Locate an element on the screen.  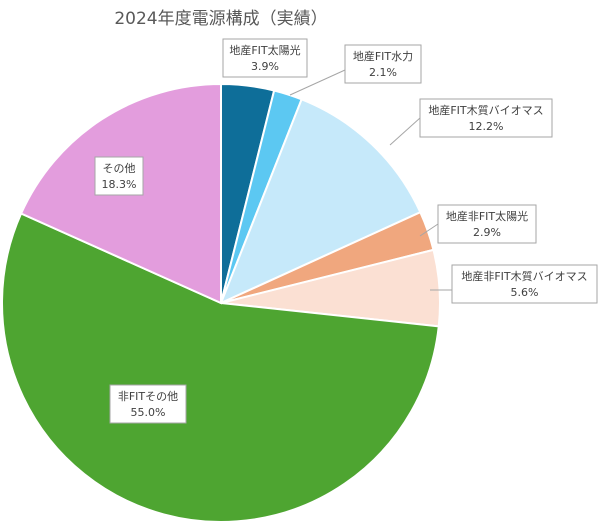
slice-value-label: 55.0% is located at coordinates (148, 412).